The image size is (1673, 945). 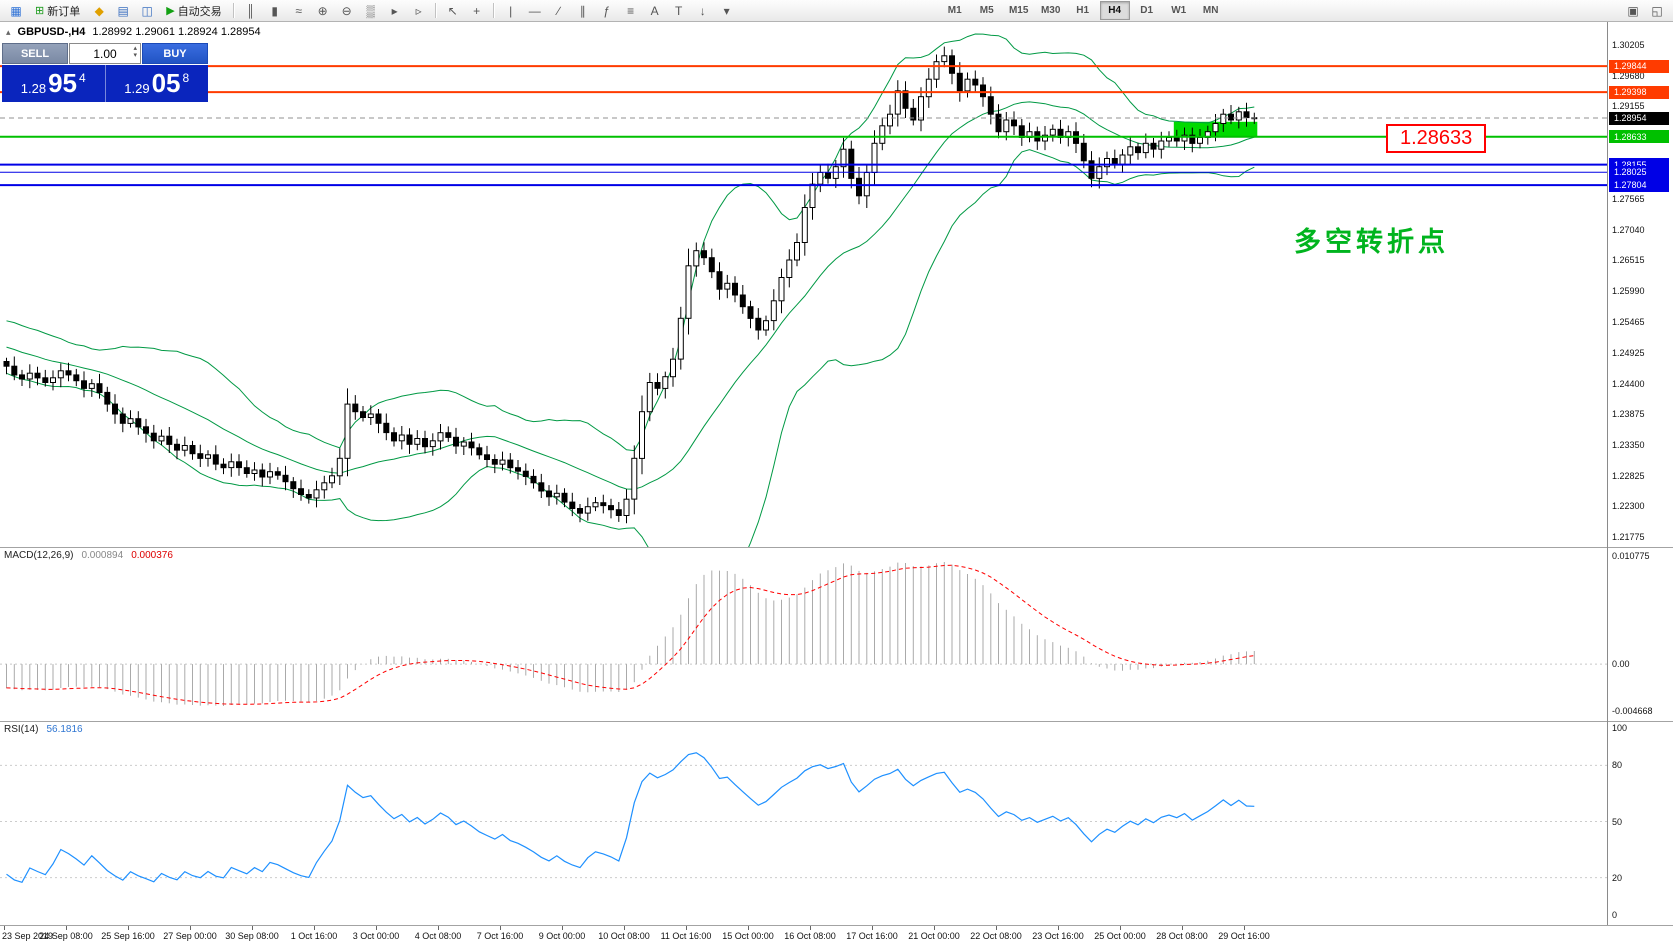 I want to click on timeframe-m30-button: M30, so click(x=1050, y=10).